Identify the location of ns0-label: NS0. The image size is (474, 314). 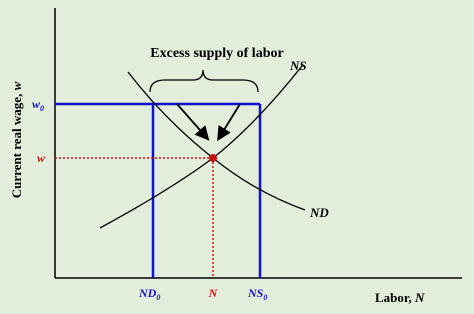
(257, 294).